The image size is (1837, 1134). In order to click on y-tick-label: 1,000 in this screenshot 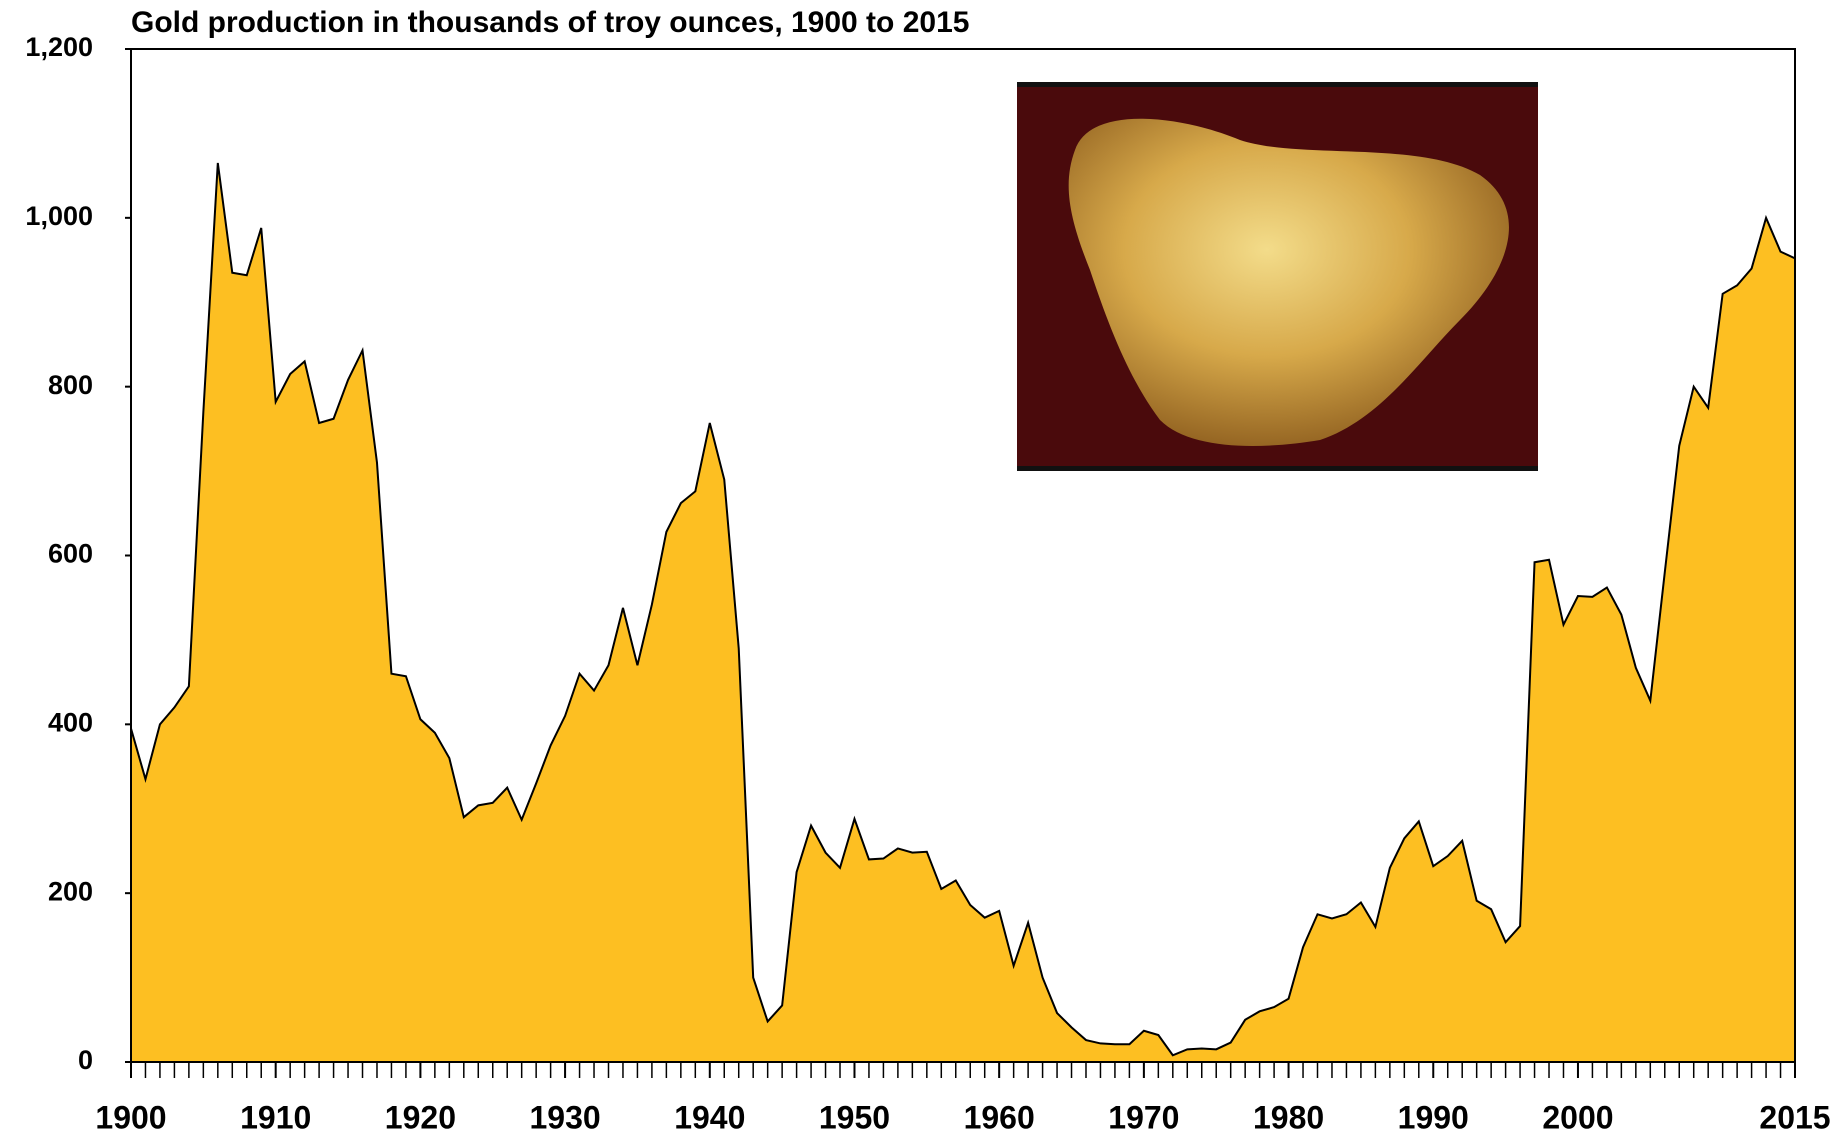, I will do `click(59, 216)`.